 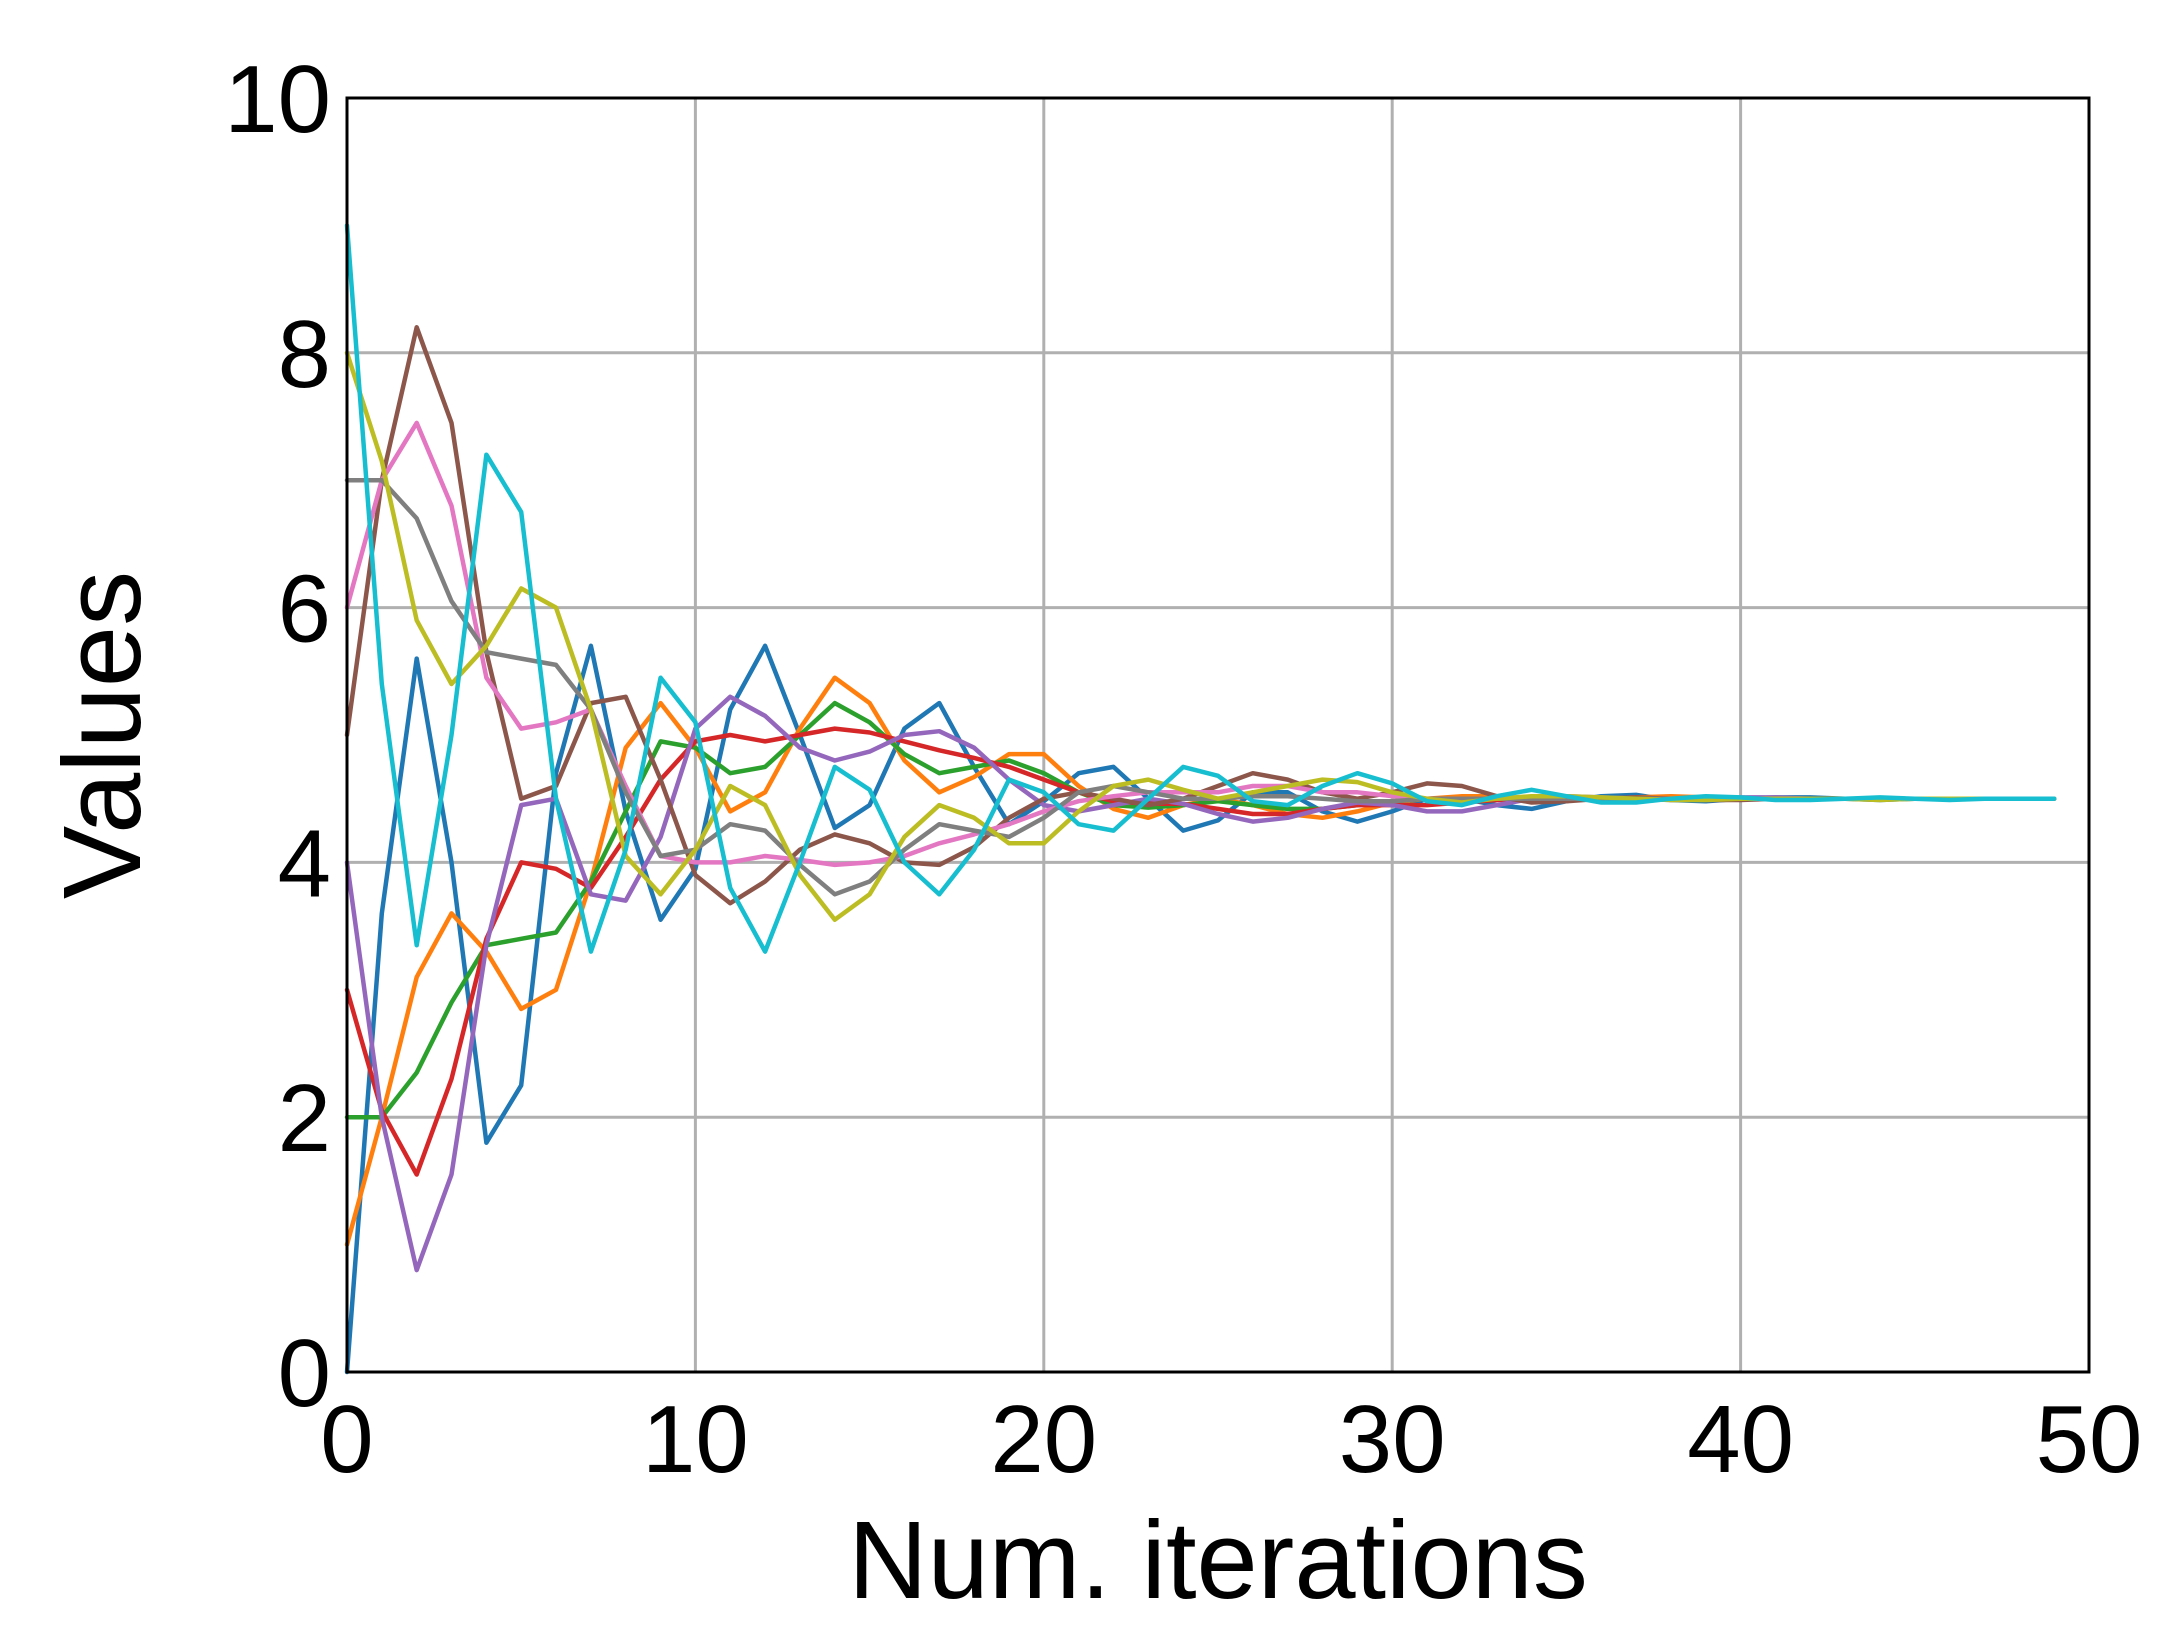 I want to click on y-tick-label: 0, so click(x=304, y=1373).